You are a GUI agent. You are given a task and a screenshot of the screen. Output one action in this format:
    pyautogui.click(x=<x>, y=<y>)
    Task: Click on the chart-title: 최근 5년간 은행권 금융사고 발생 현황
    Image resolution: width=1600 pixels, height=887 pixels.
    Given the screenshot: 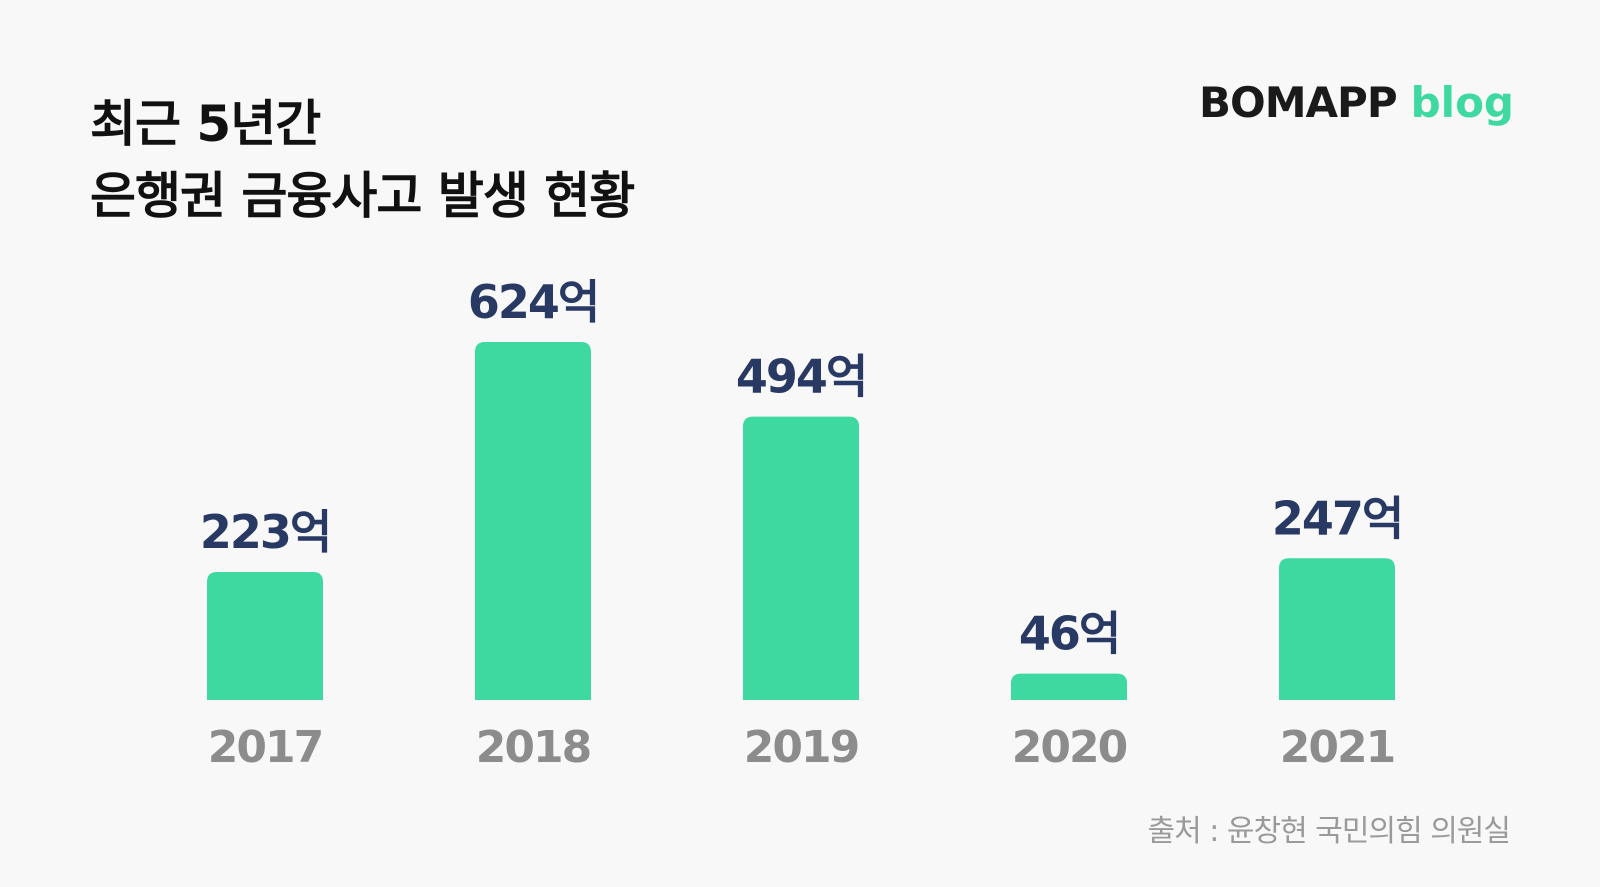 What is the action you would take?
    pyautogui.click(x=362, y=160)
    